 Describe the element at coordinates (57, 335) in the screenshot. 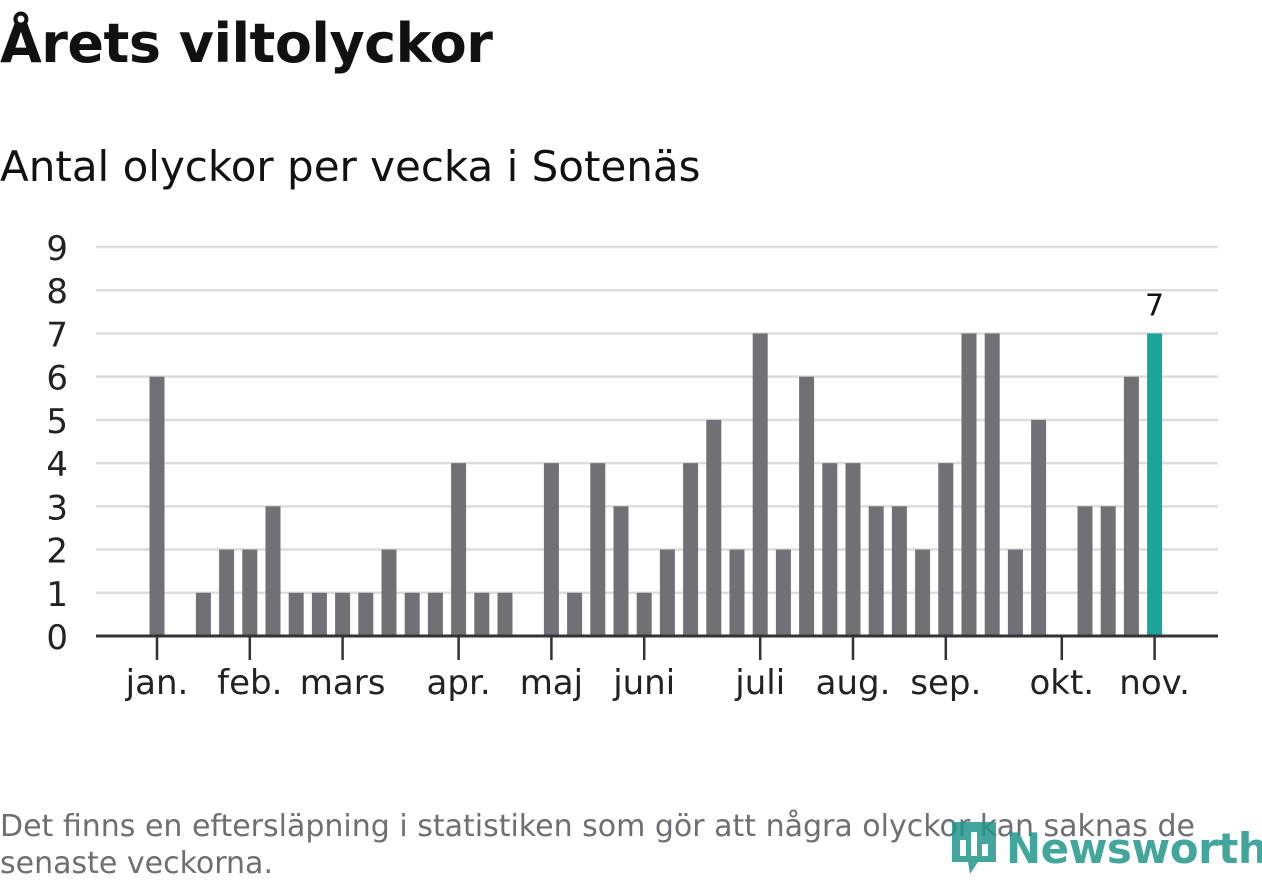

I see `y-tick-label: 7` at that location.